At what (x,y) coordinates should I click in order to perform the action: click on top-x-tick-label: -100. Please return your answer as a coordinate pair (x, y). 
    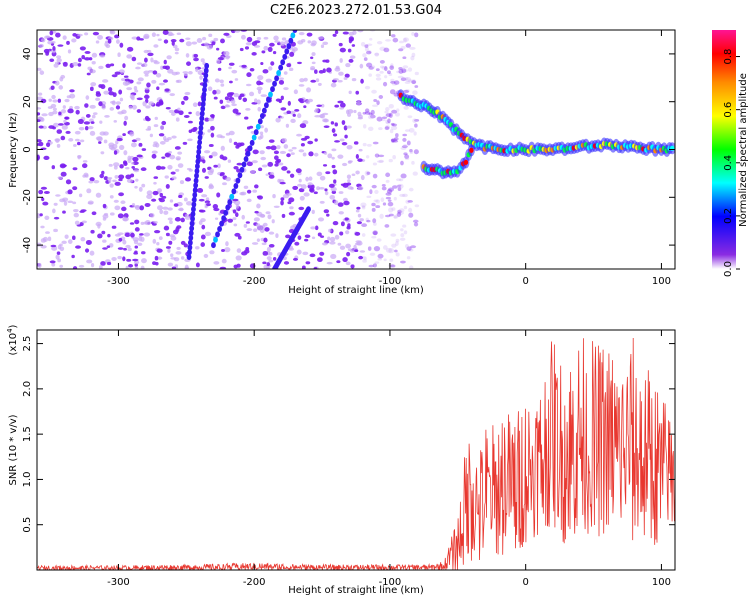
    Looking at the image, I should click on (390, 281).